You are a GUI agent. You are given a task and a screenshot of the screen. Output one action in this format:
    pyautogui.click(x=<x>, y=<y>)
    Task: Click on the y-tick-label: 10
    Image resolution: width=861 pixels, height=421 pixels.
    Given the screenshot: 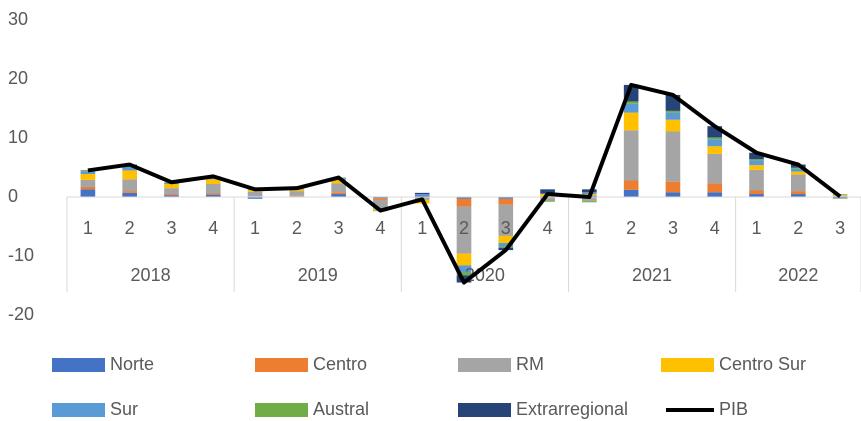 What is the action you would take?
    pyautogui.click(x=18, y=137)
    